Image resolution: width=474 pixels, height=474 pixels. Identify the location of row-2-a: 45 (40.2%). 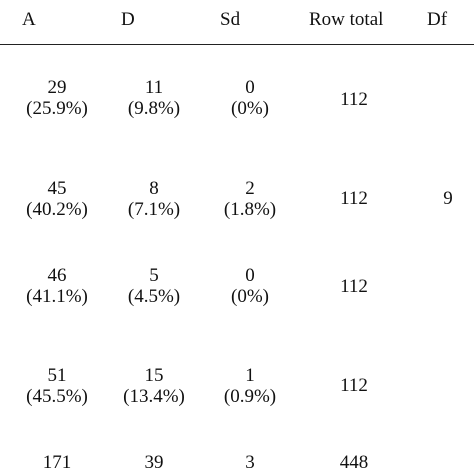
(57, 199).